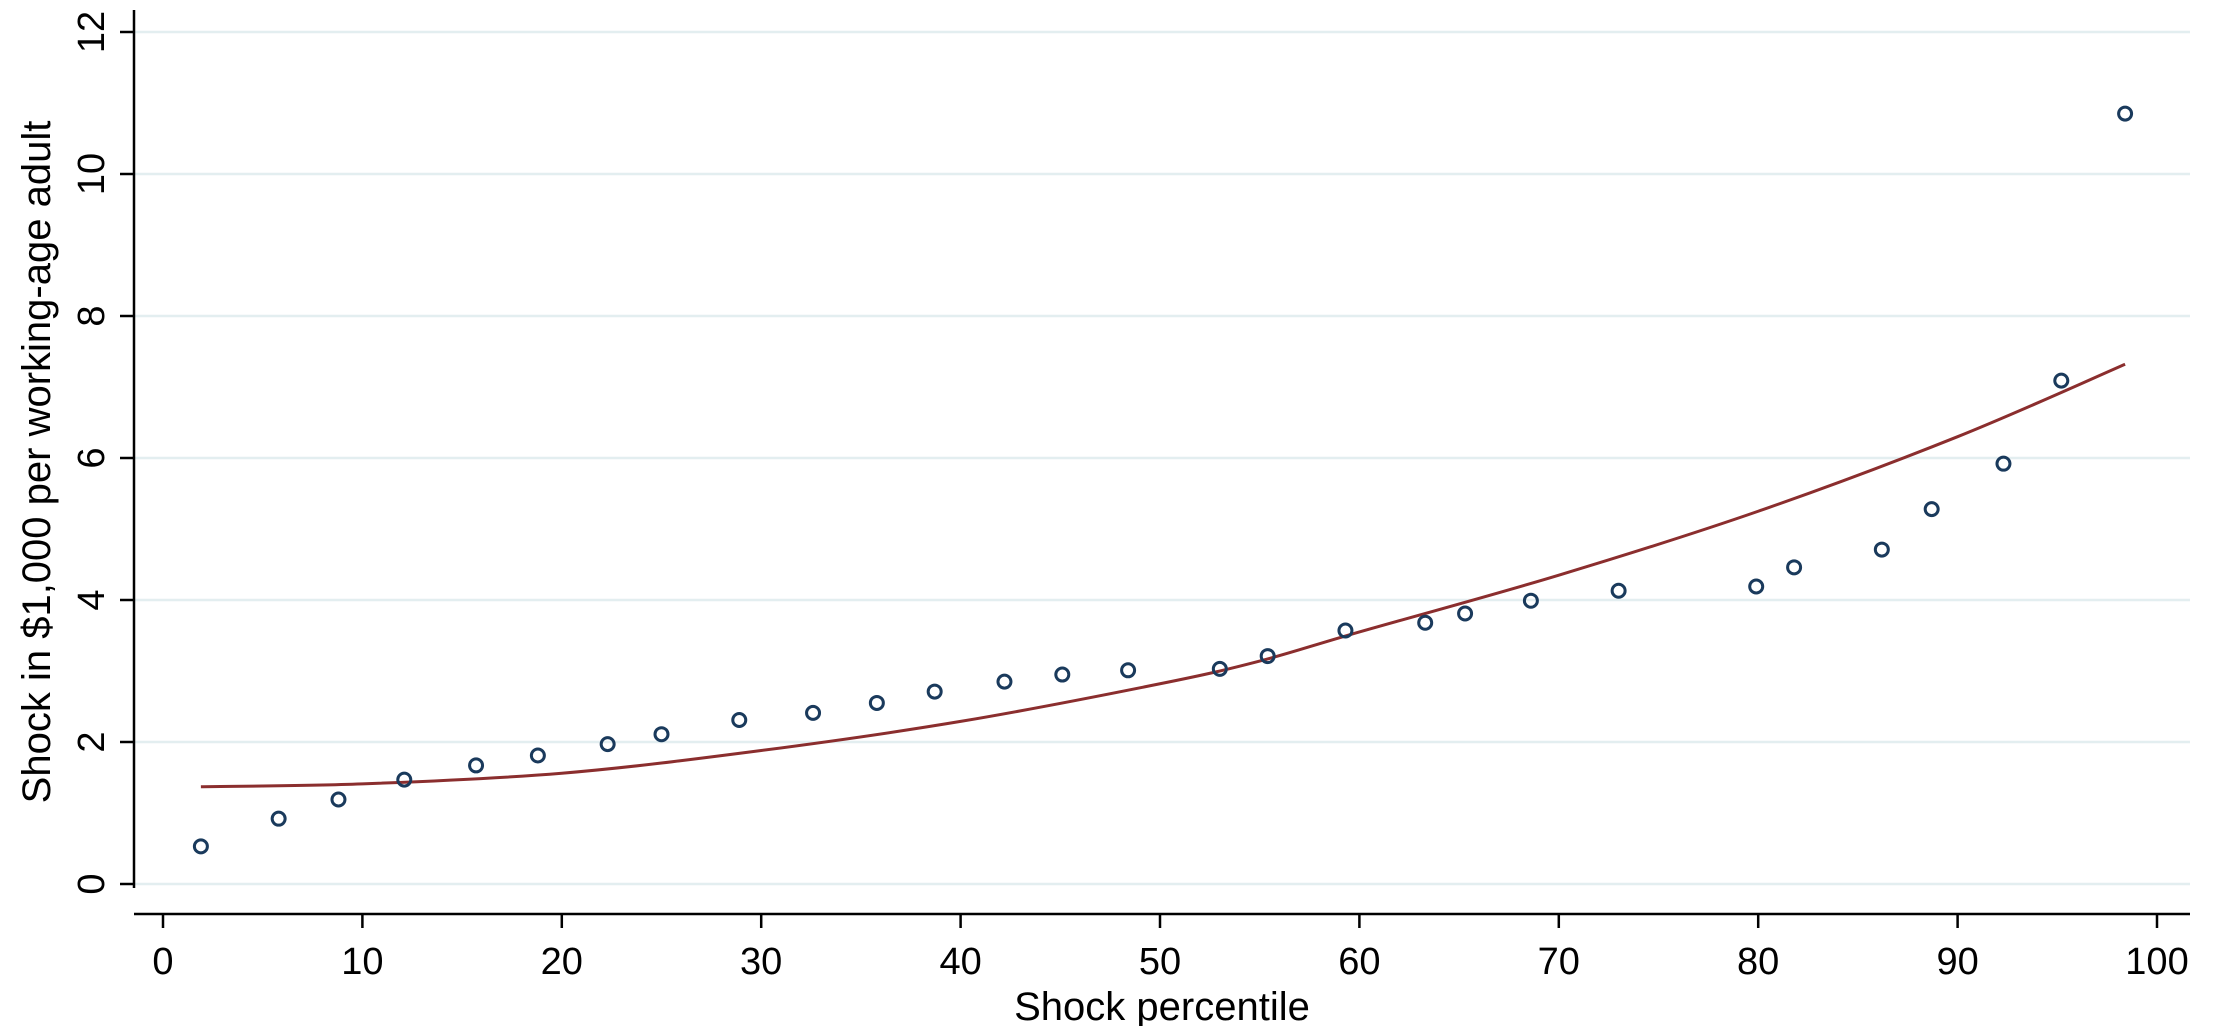 This screenshot has height=1026, width=2217. I want to click on y-tick-label-10: 10, so click(92, 174).